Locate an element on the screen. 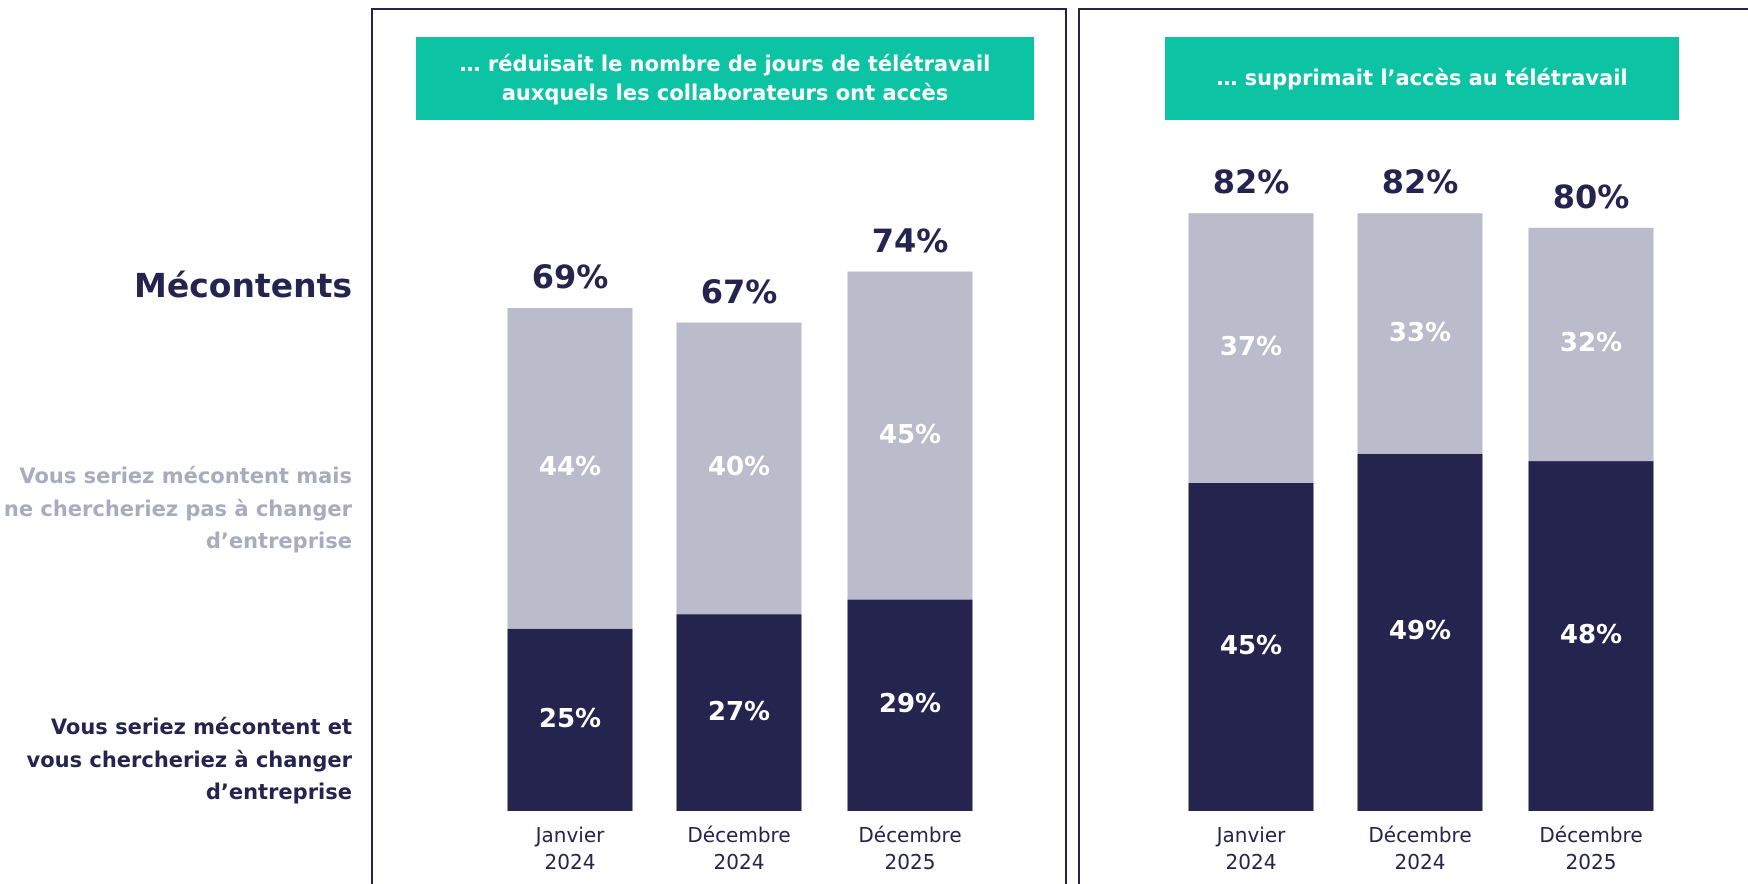 This screenshot has height=884, width=1748. value-label: 33% is located at coordinates (1420, 332).